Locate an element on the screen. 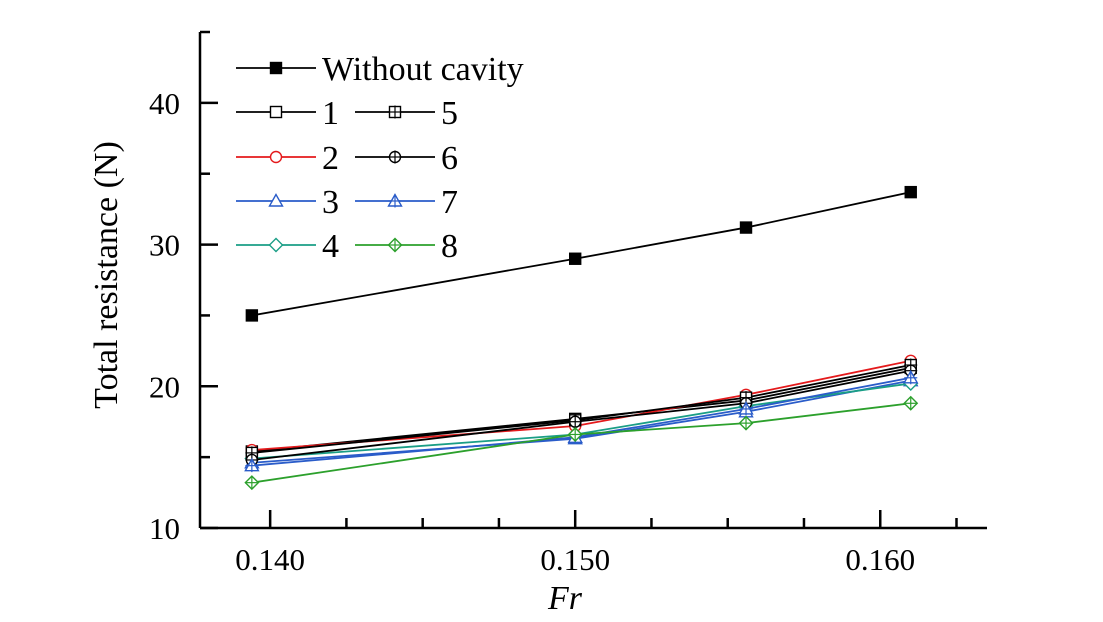 The width and height of the screenshot is (1103, 622). legend-entry: 3 is located at coordinates (287, 202).